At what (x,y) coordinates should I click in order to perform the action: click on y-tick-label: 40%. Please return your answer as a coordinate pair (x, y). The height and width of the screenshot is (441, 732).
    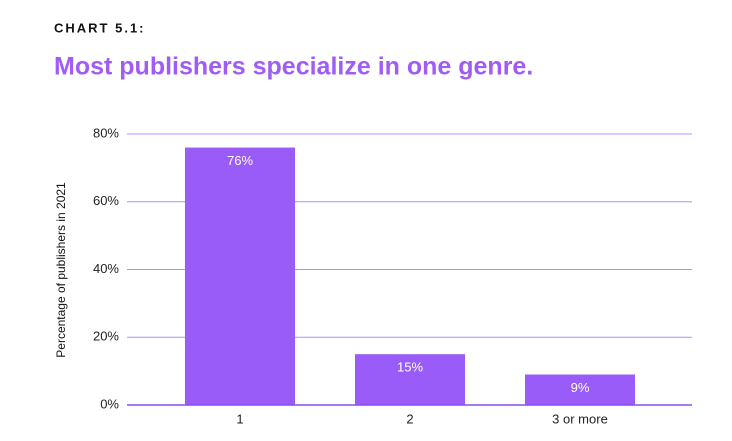
    Looking at the image, I should click on (106, 268).